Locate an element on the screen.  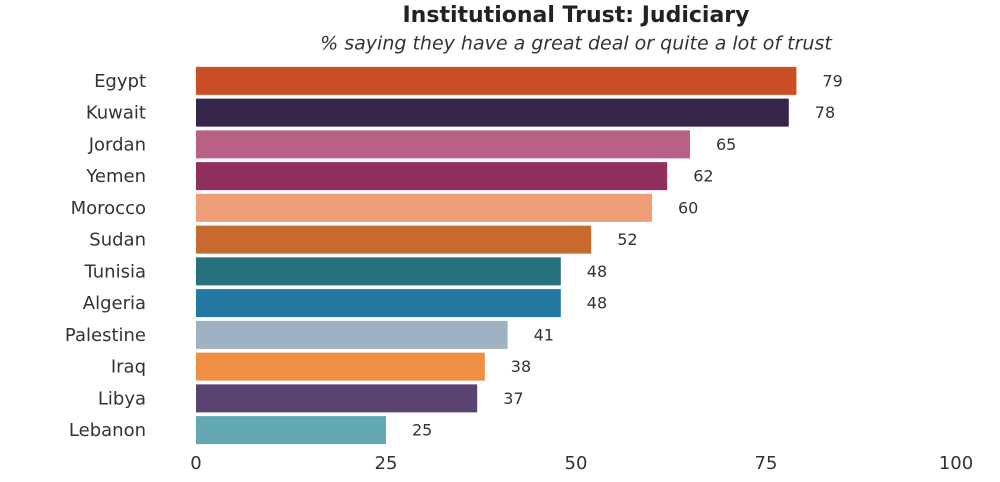
x-tick-label: 75 is located at coordinates (766, 463).